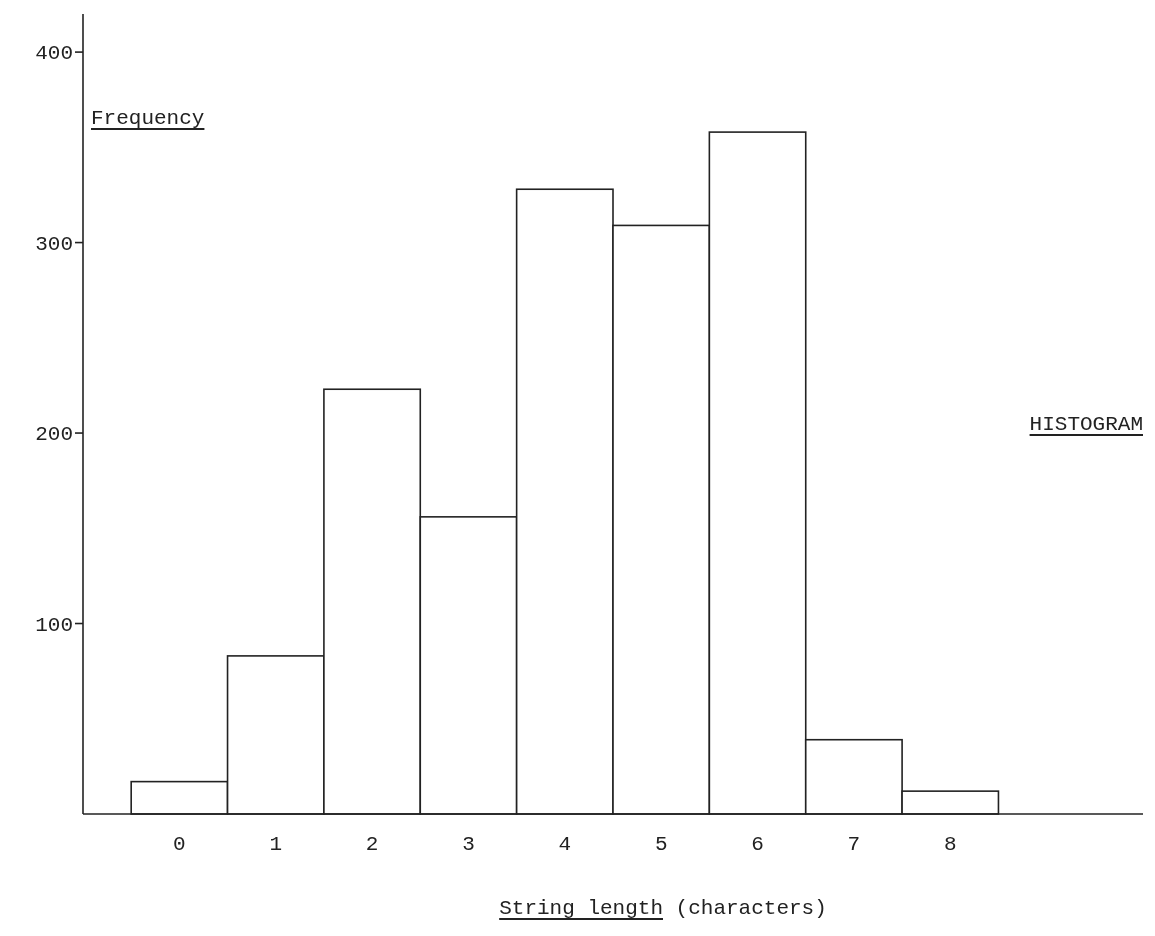 The height and width of the screenshot is (936, 1155). What do you see at coordinates (663, 908) in the screenshot?
I see `x-axis-title: String length (characters)` at bounding box center [663, 908].